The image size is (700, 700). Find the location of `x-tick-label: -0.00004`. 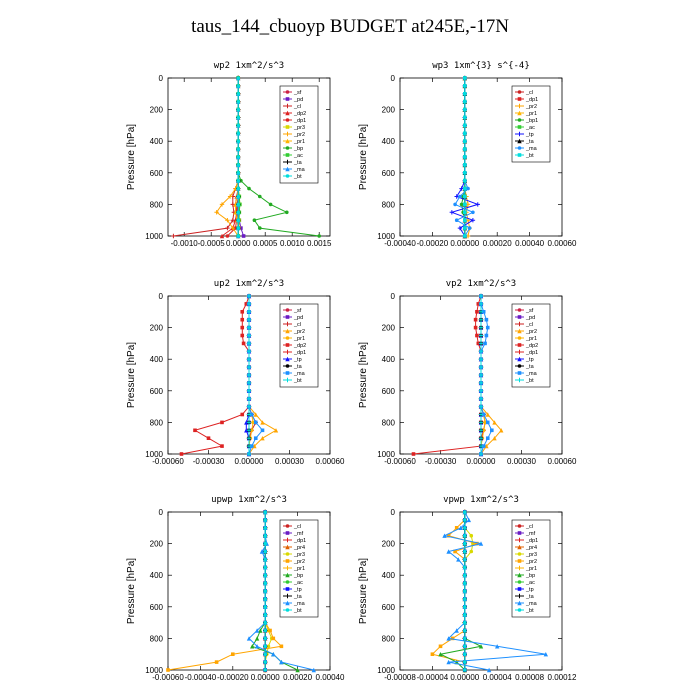

x-tick-label: -0.00004 is located at coordinates (433, 677).